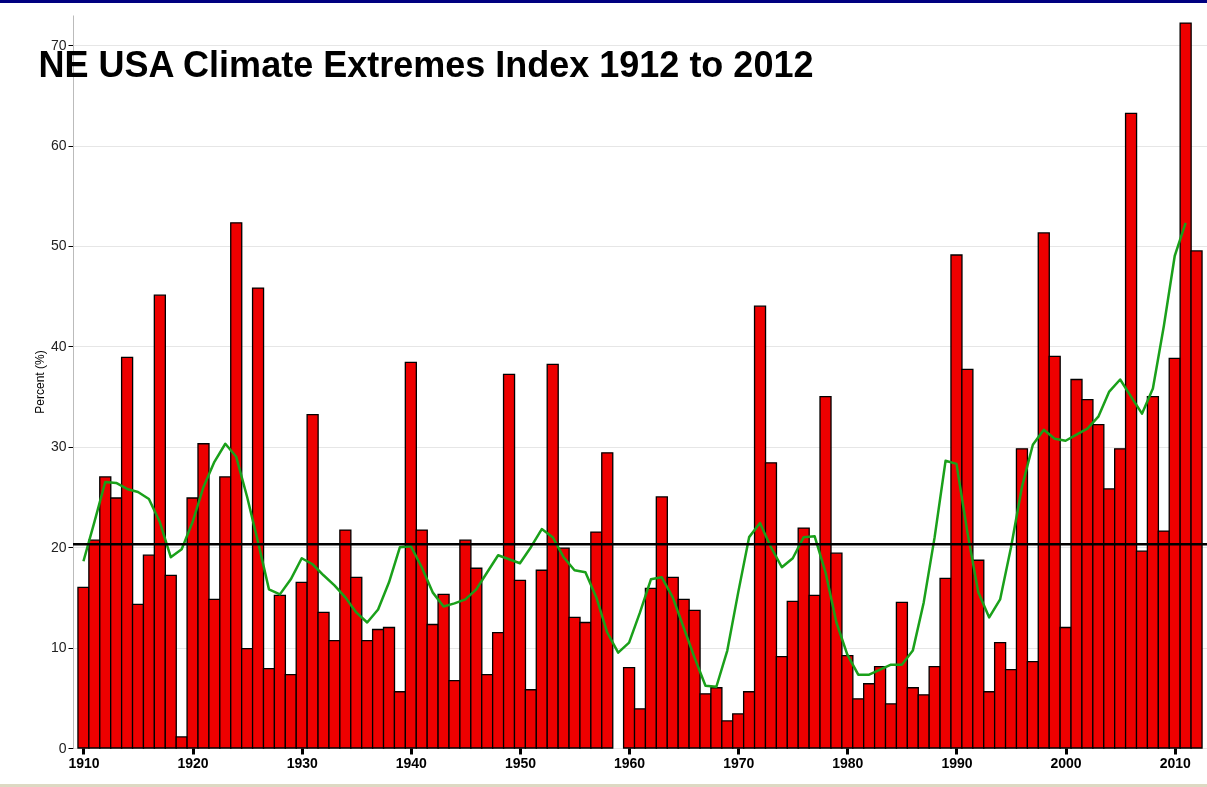 The width and height of the screenshot is (1207, 787). Describe the element at coordinates (193, 762) in the screenshot. I see `x-tick-label: 1920` at that location.